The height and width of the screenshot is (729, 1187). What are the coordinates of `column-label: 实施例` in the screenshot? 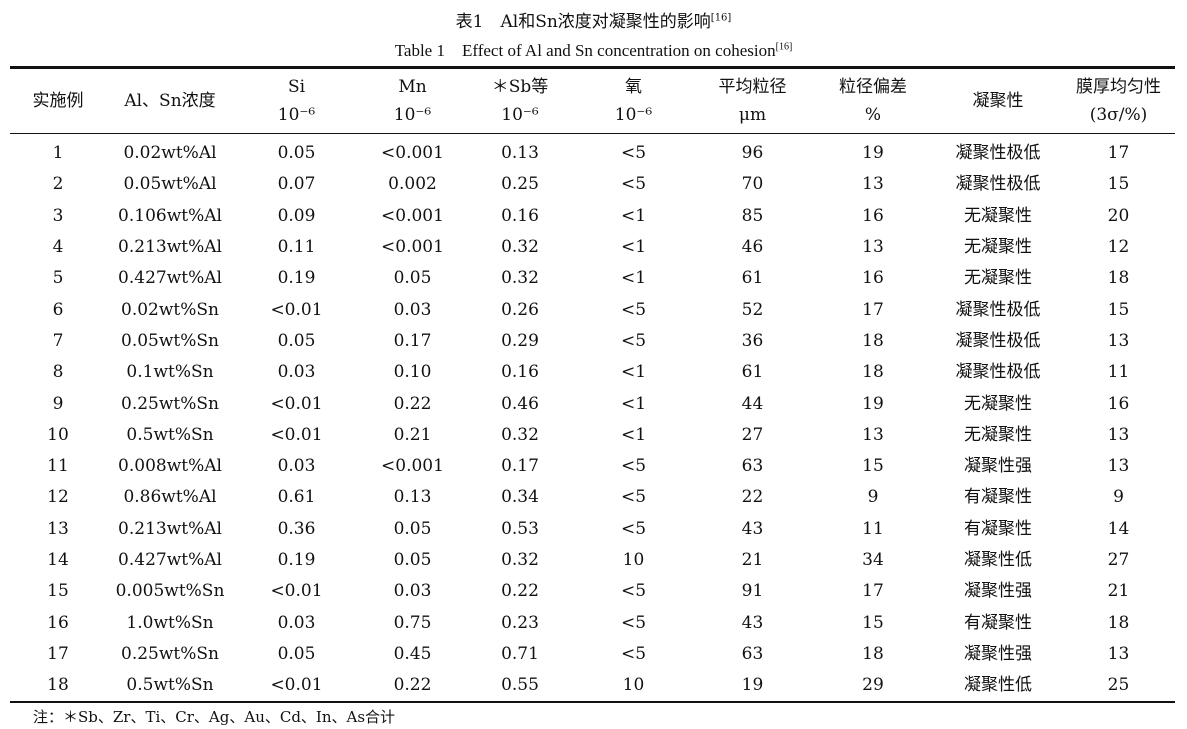 It's located at (58, 101).